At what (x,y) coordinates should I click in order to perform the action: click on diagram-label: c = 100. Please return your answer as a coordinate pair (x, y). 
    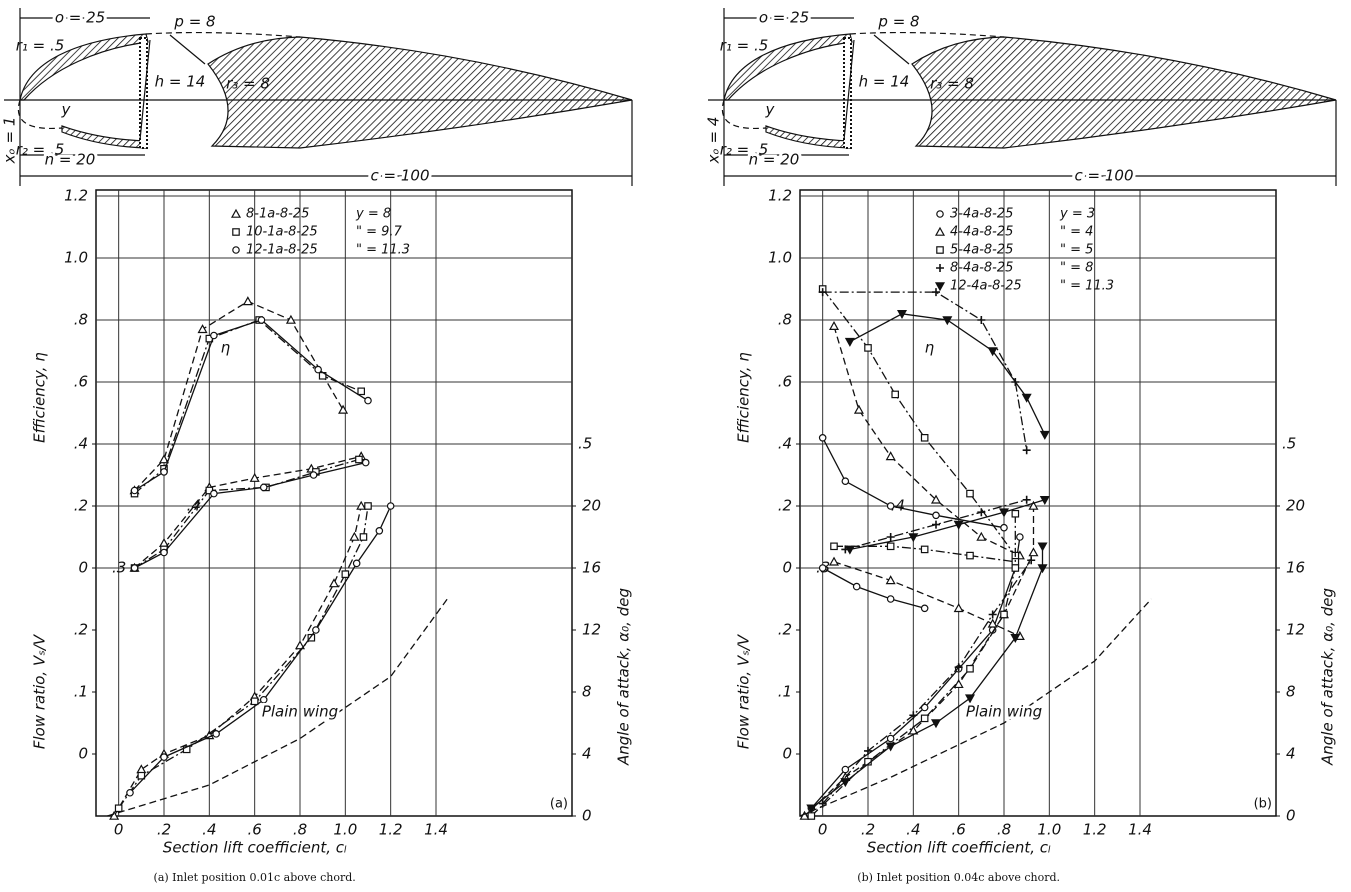
    Looking at the image, I should click on (400, 176).